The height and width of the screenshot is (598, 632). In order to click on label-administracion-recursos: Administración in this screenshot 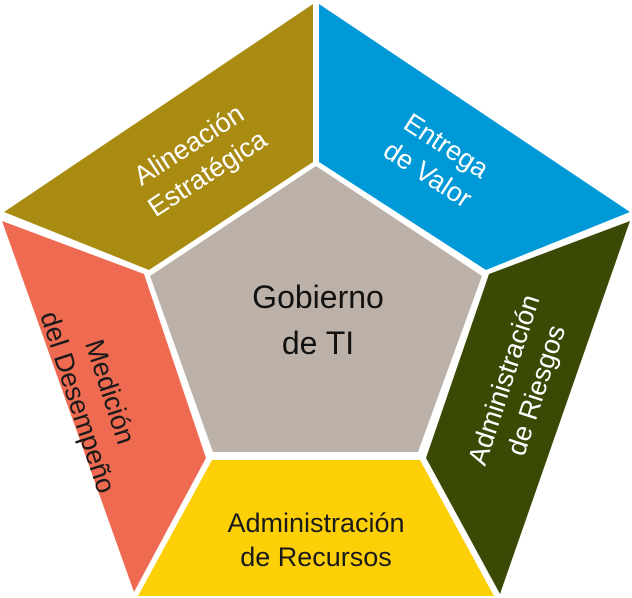, I will do `click(315, 523)`.